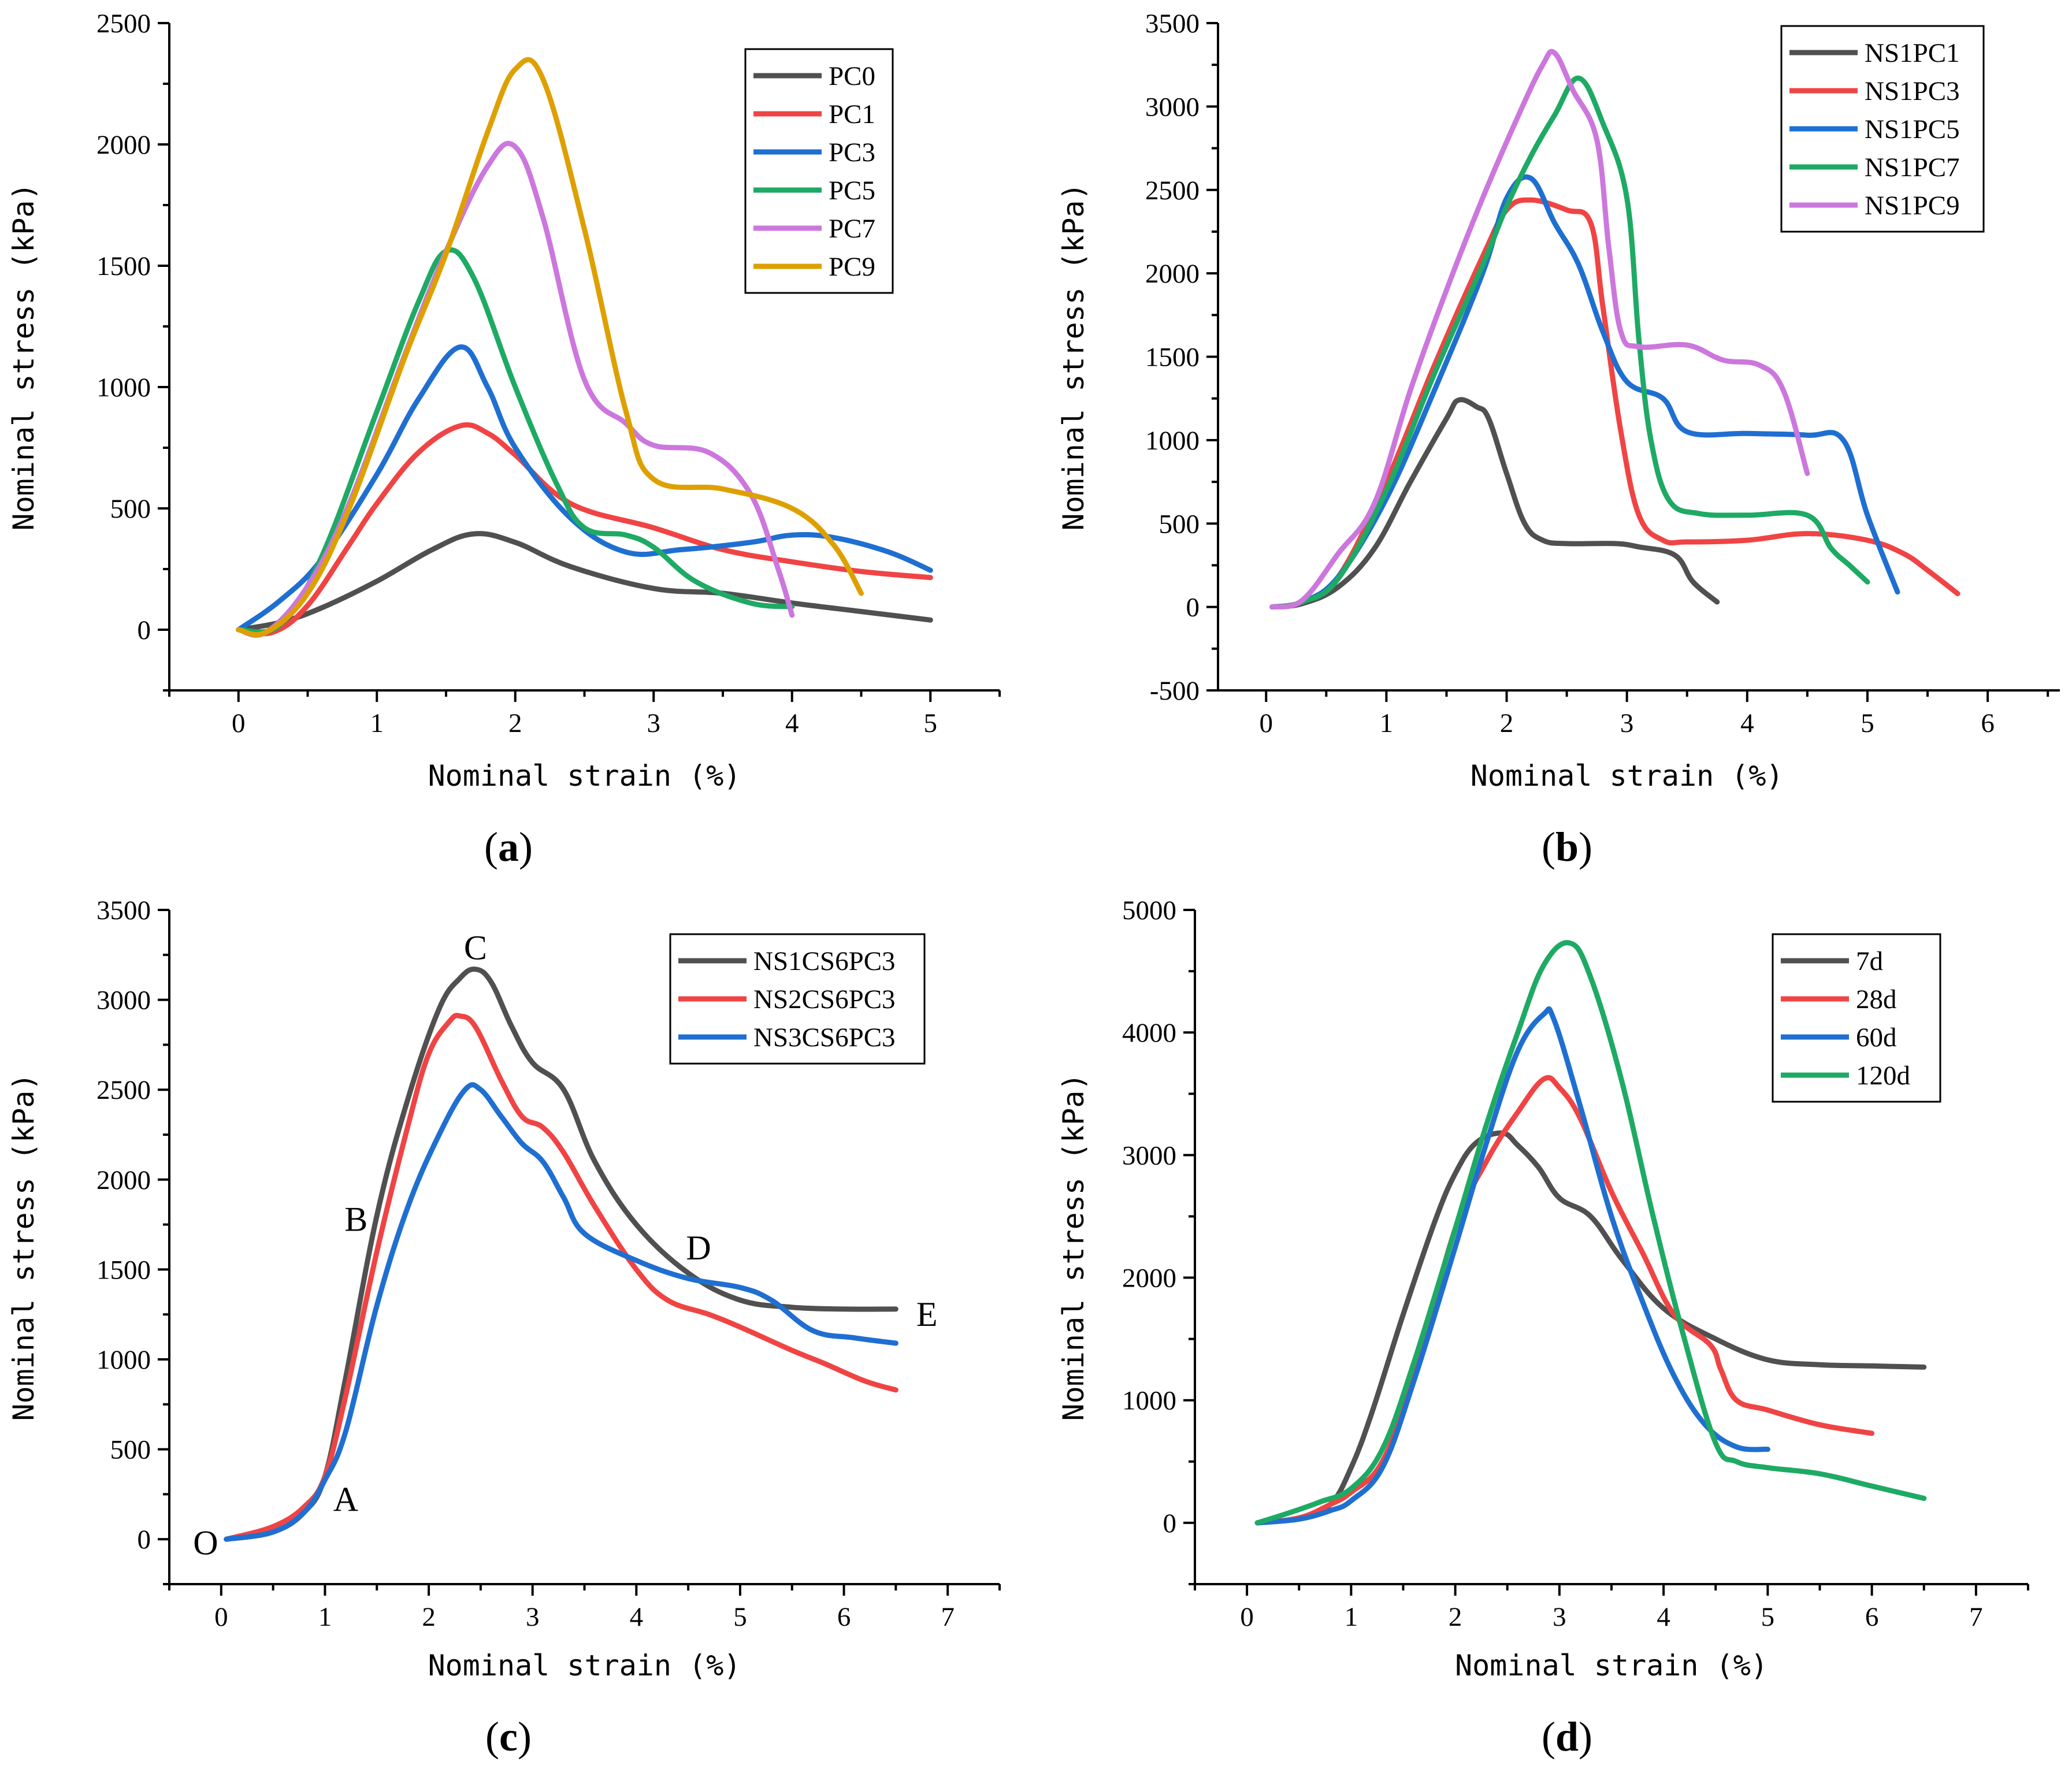  Describe the element at coordinates (1149, 1033) in the screenshot. I see `y-tick-label: 4000` at that location.